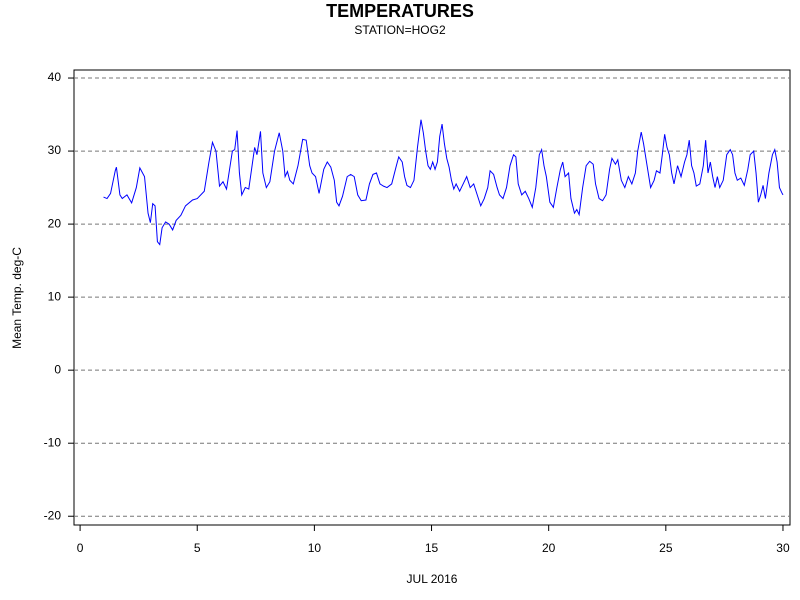  What do you see at coordinates (55, 223) in the screenshot?
I see `y-tick-label: 20` at bounding box center [55, 223].